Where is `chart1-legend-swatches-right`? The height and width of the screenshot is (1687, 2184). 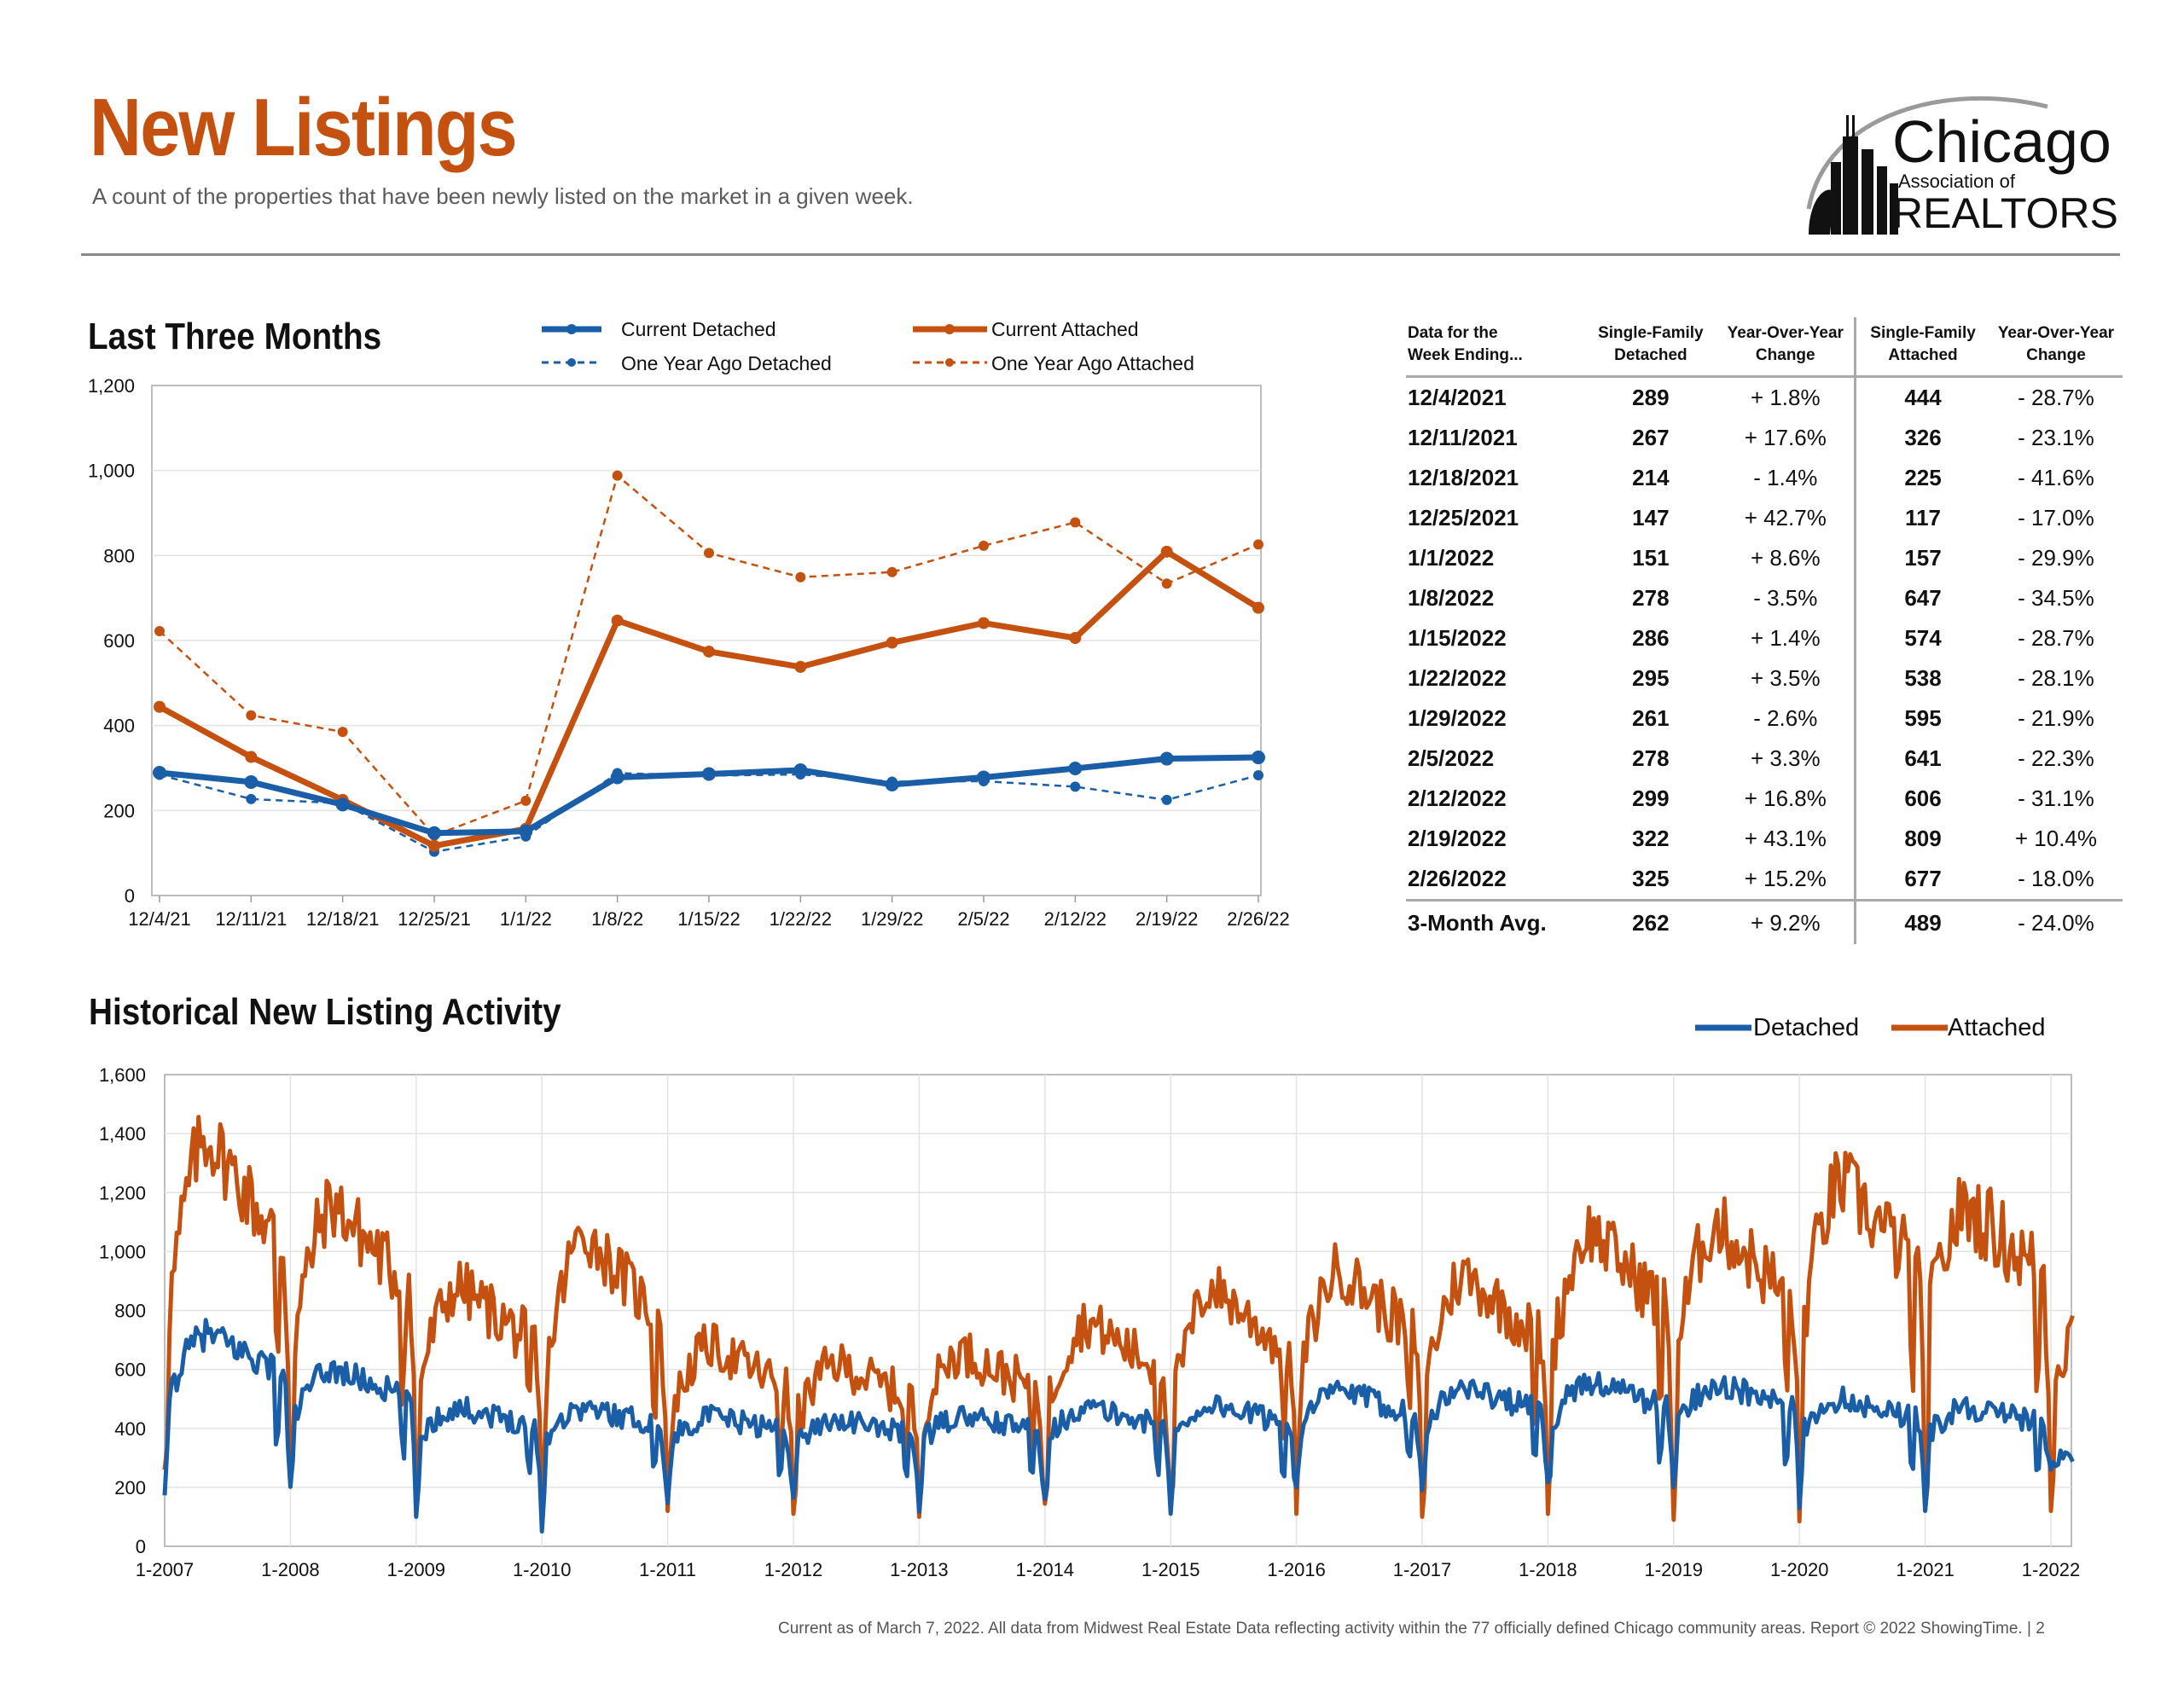
chart1-legend-swatches-right is located at coordinates (950, 346).